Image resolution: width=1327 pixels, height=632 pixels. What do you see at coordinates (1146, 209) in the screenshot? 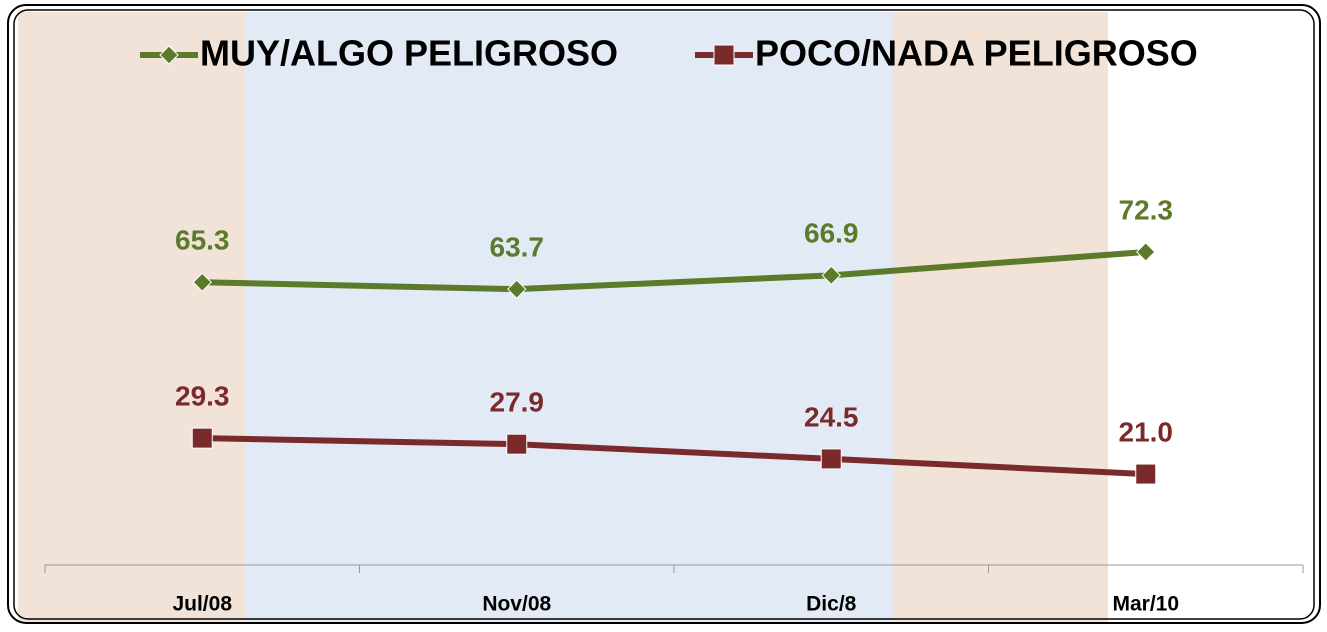
I see `data-label: 72.3` at bounding box center [1146, 209].